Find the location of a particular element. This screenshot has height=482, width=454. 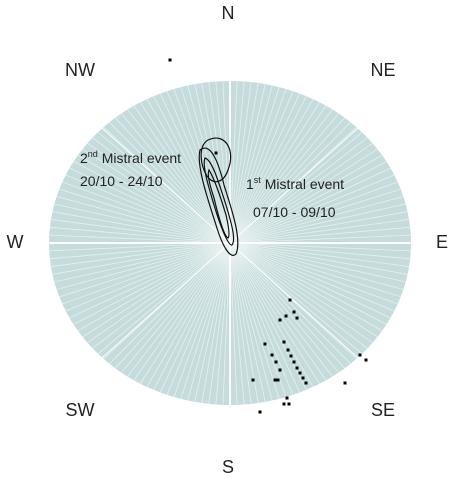

compass-label: E is located at coordinates (442, 242).